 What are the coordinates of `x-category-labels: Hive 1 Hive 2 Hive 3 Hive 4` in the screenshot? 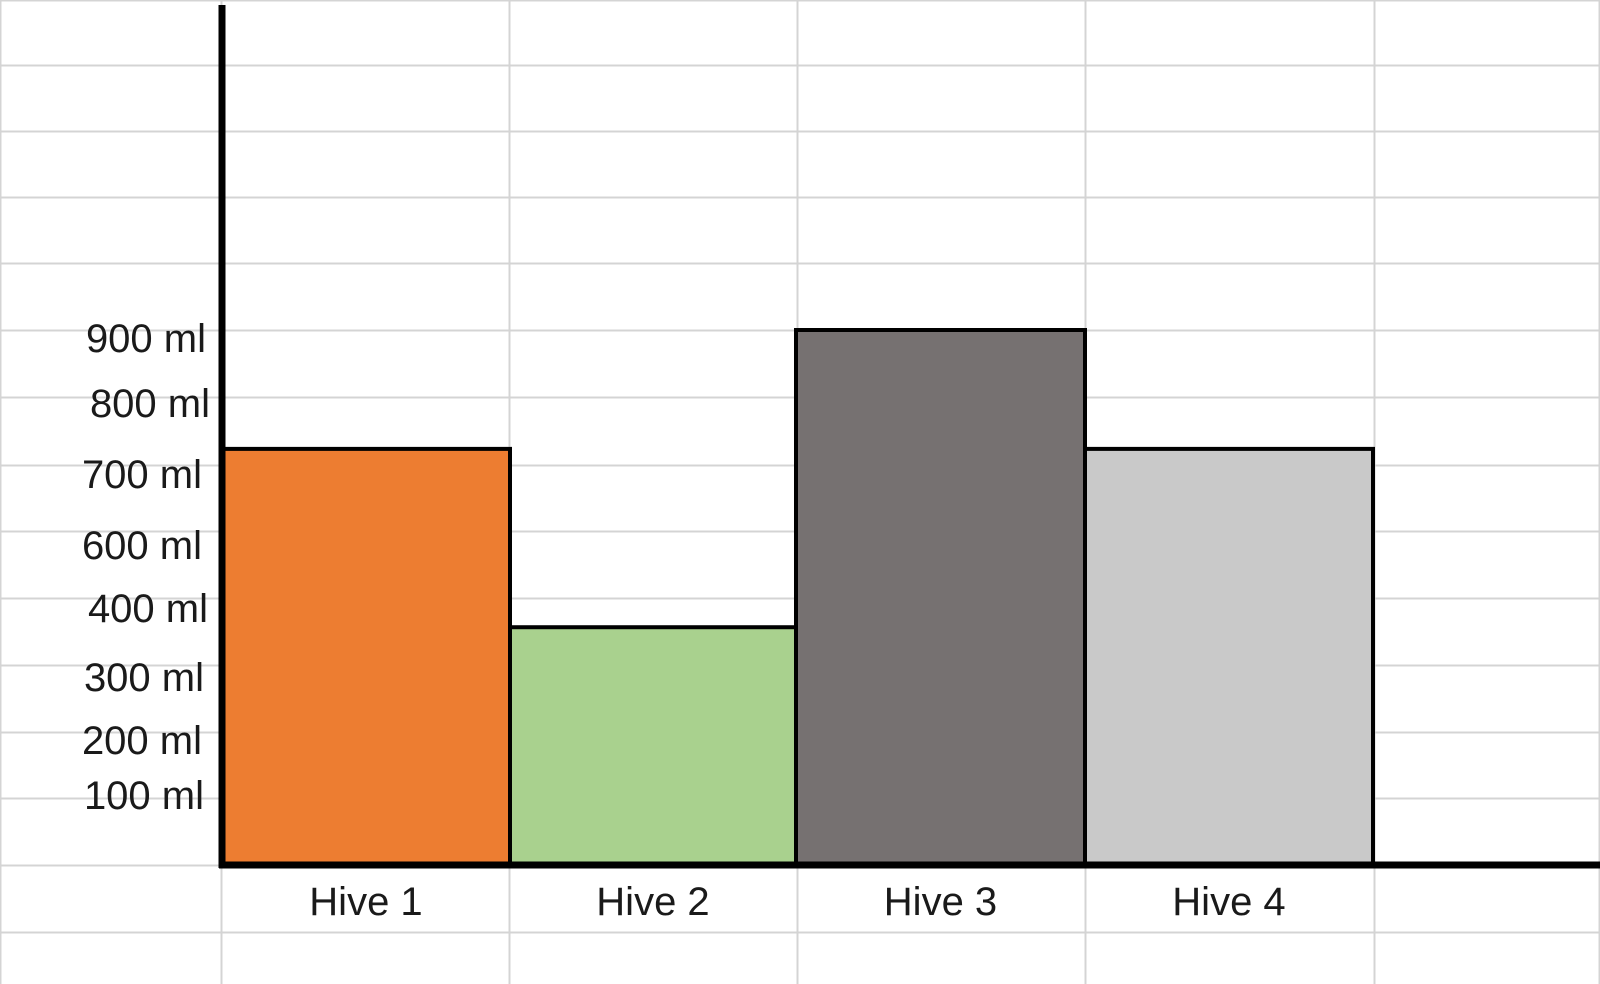 It's located at (797, 902).